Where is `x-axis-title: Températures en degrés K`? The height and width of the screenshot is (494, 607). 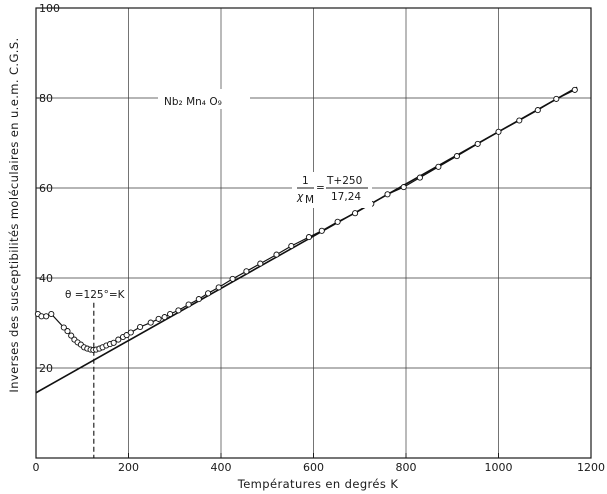
x-axis-title: Températures en degrés K is located at coordinates (318, 484).